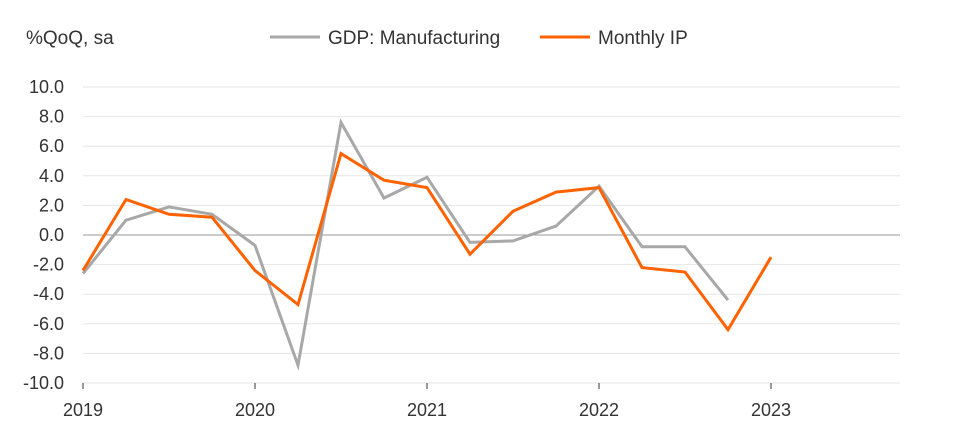 The width and height of the screenshot is (953, 439). I want to click on y-tick-label: -6.0, so click(48, 324).